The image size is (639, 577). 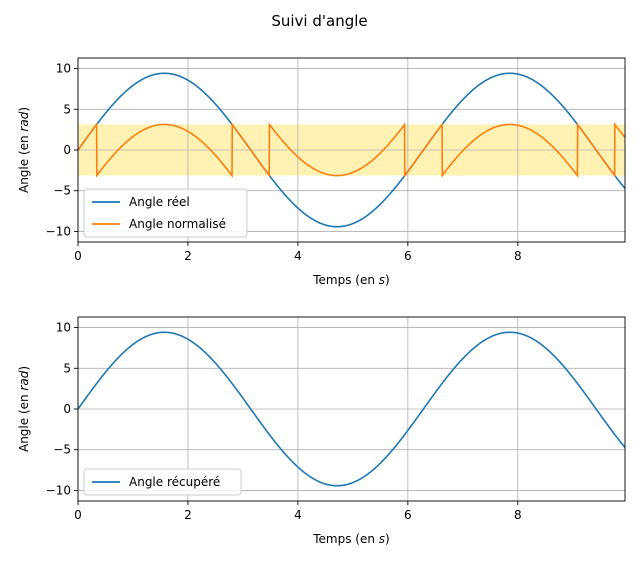 I want to click on legend-label: Angle normalisé, so click(x=177, y=224).